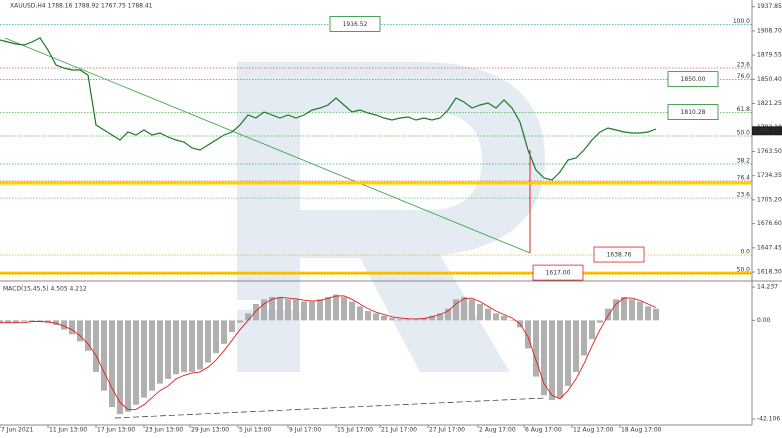 Image resolution: width=782 pixels, height=438 pixels. What do you see at coordinates (355, 24) in the screenshot?
I see `price-label: 1916.52` at bounding box center [355, 24].